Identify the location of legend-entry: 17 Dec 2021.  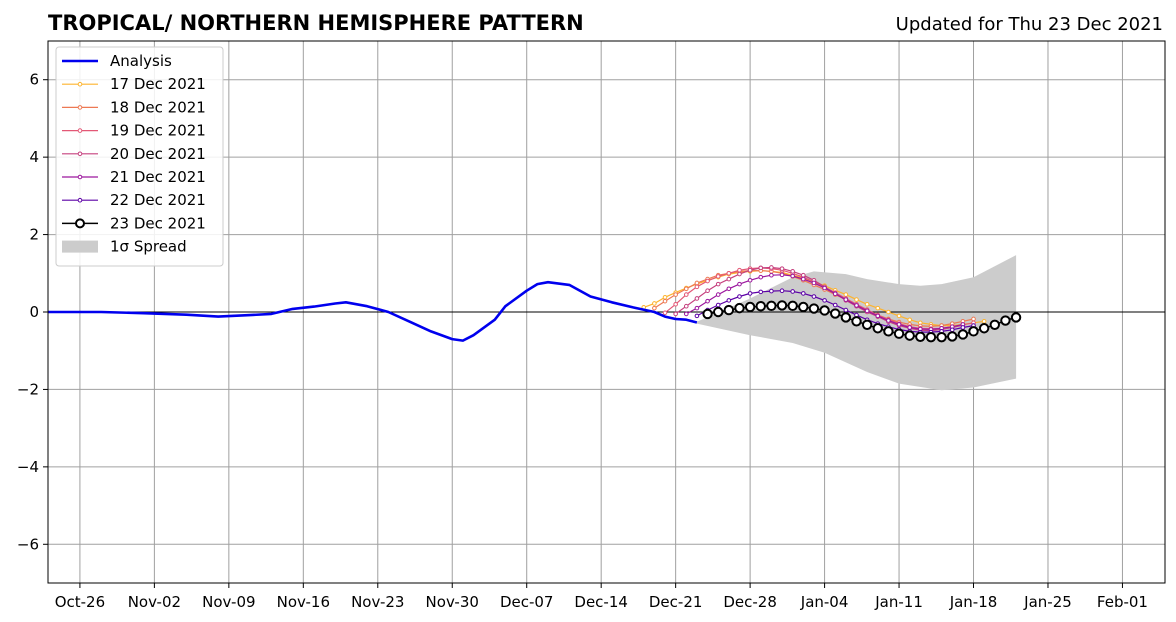
(134, 84).